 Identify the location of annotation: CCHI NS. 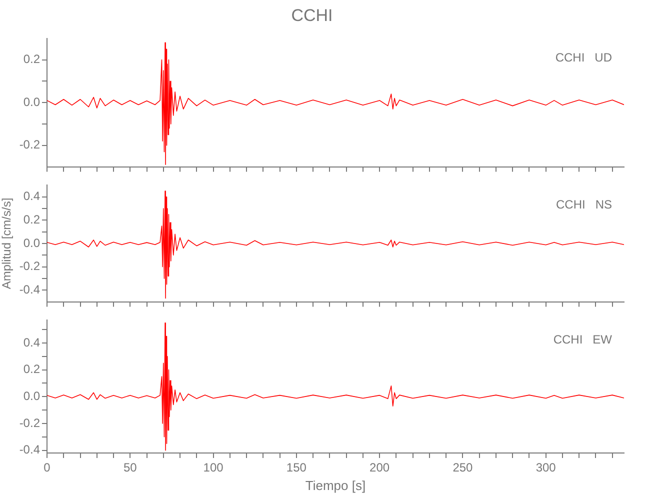
(584, 205).